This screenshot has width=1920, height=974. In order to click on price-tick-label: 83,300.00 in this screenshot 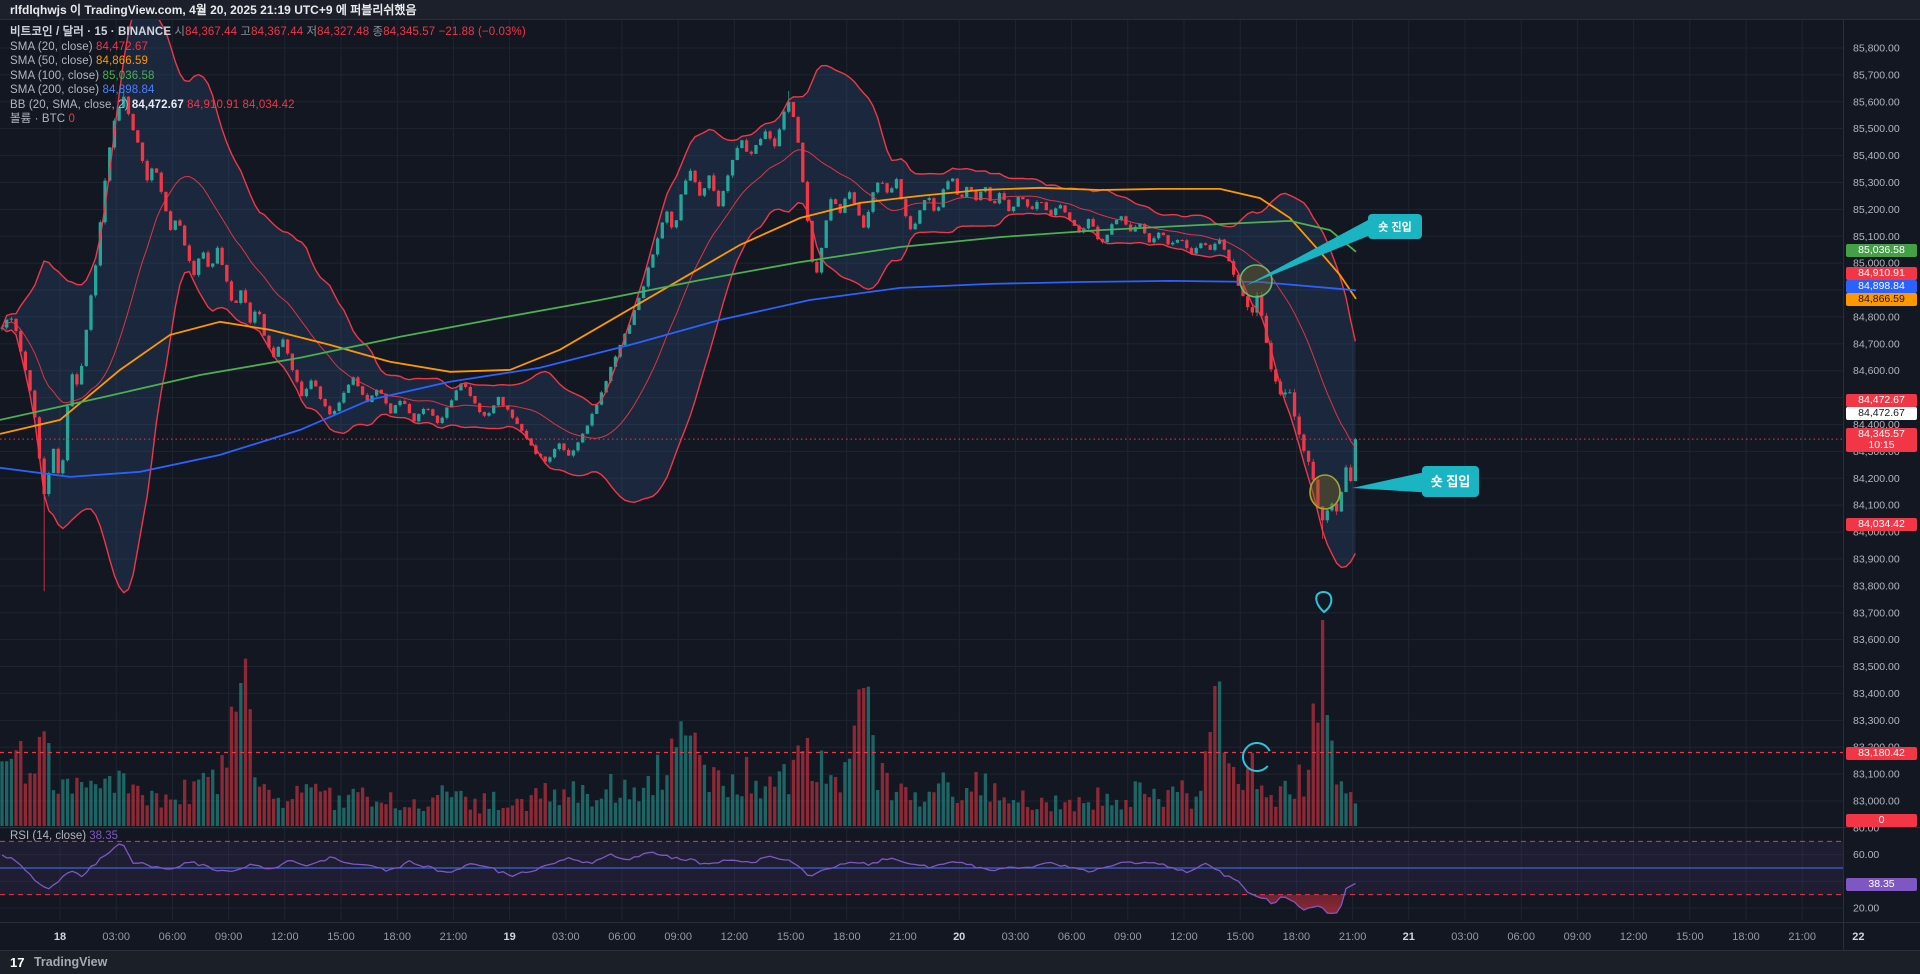, I will do `click(1876, 721)`.